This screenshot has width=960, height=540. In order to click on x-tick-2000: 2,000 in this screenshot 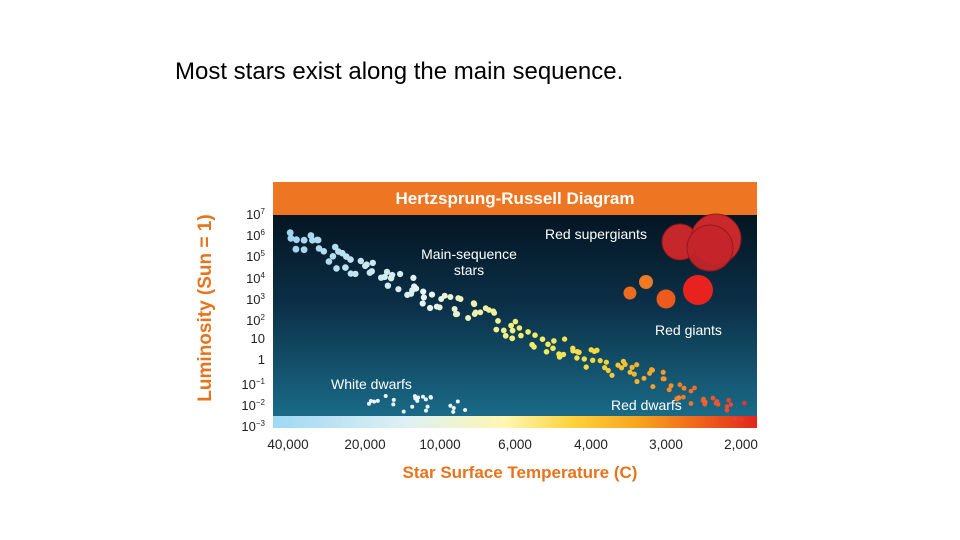, I will do `click(741, 444)`.